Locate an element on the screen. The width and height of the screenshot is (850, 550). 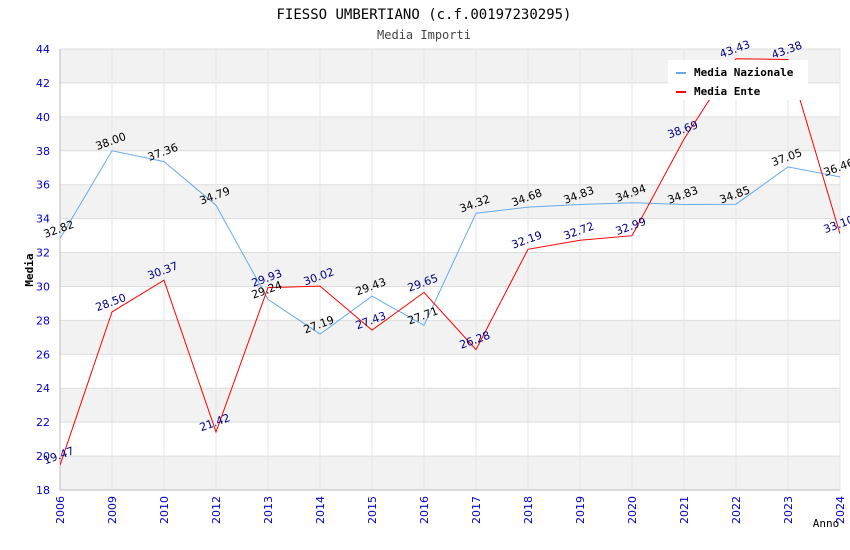
y-tick-label: 22 is located at coordinates (43, 422).